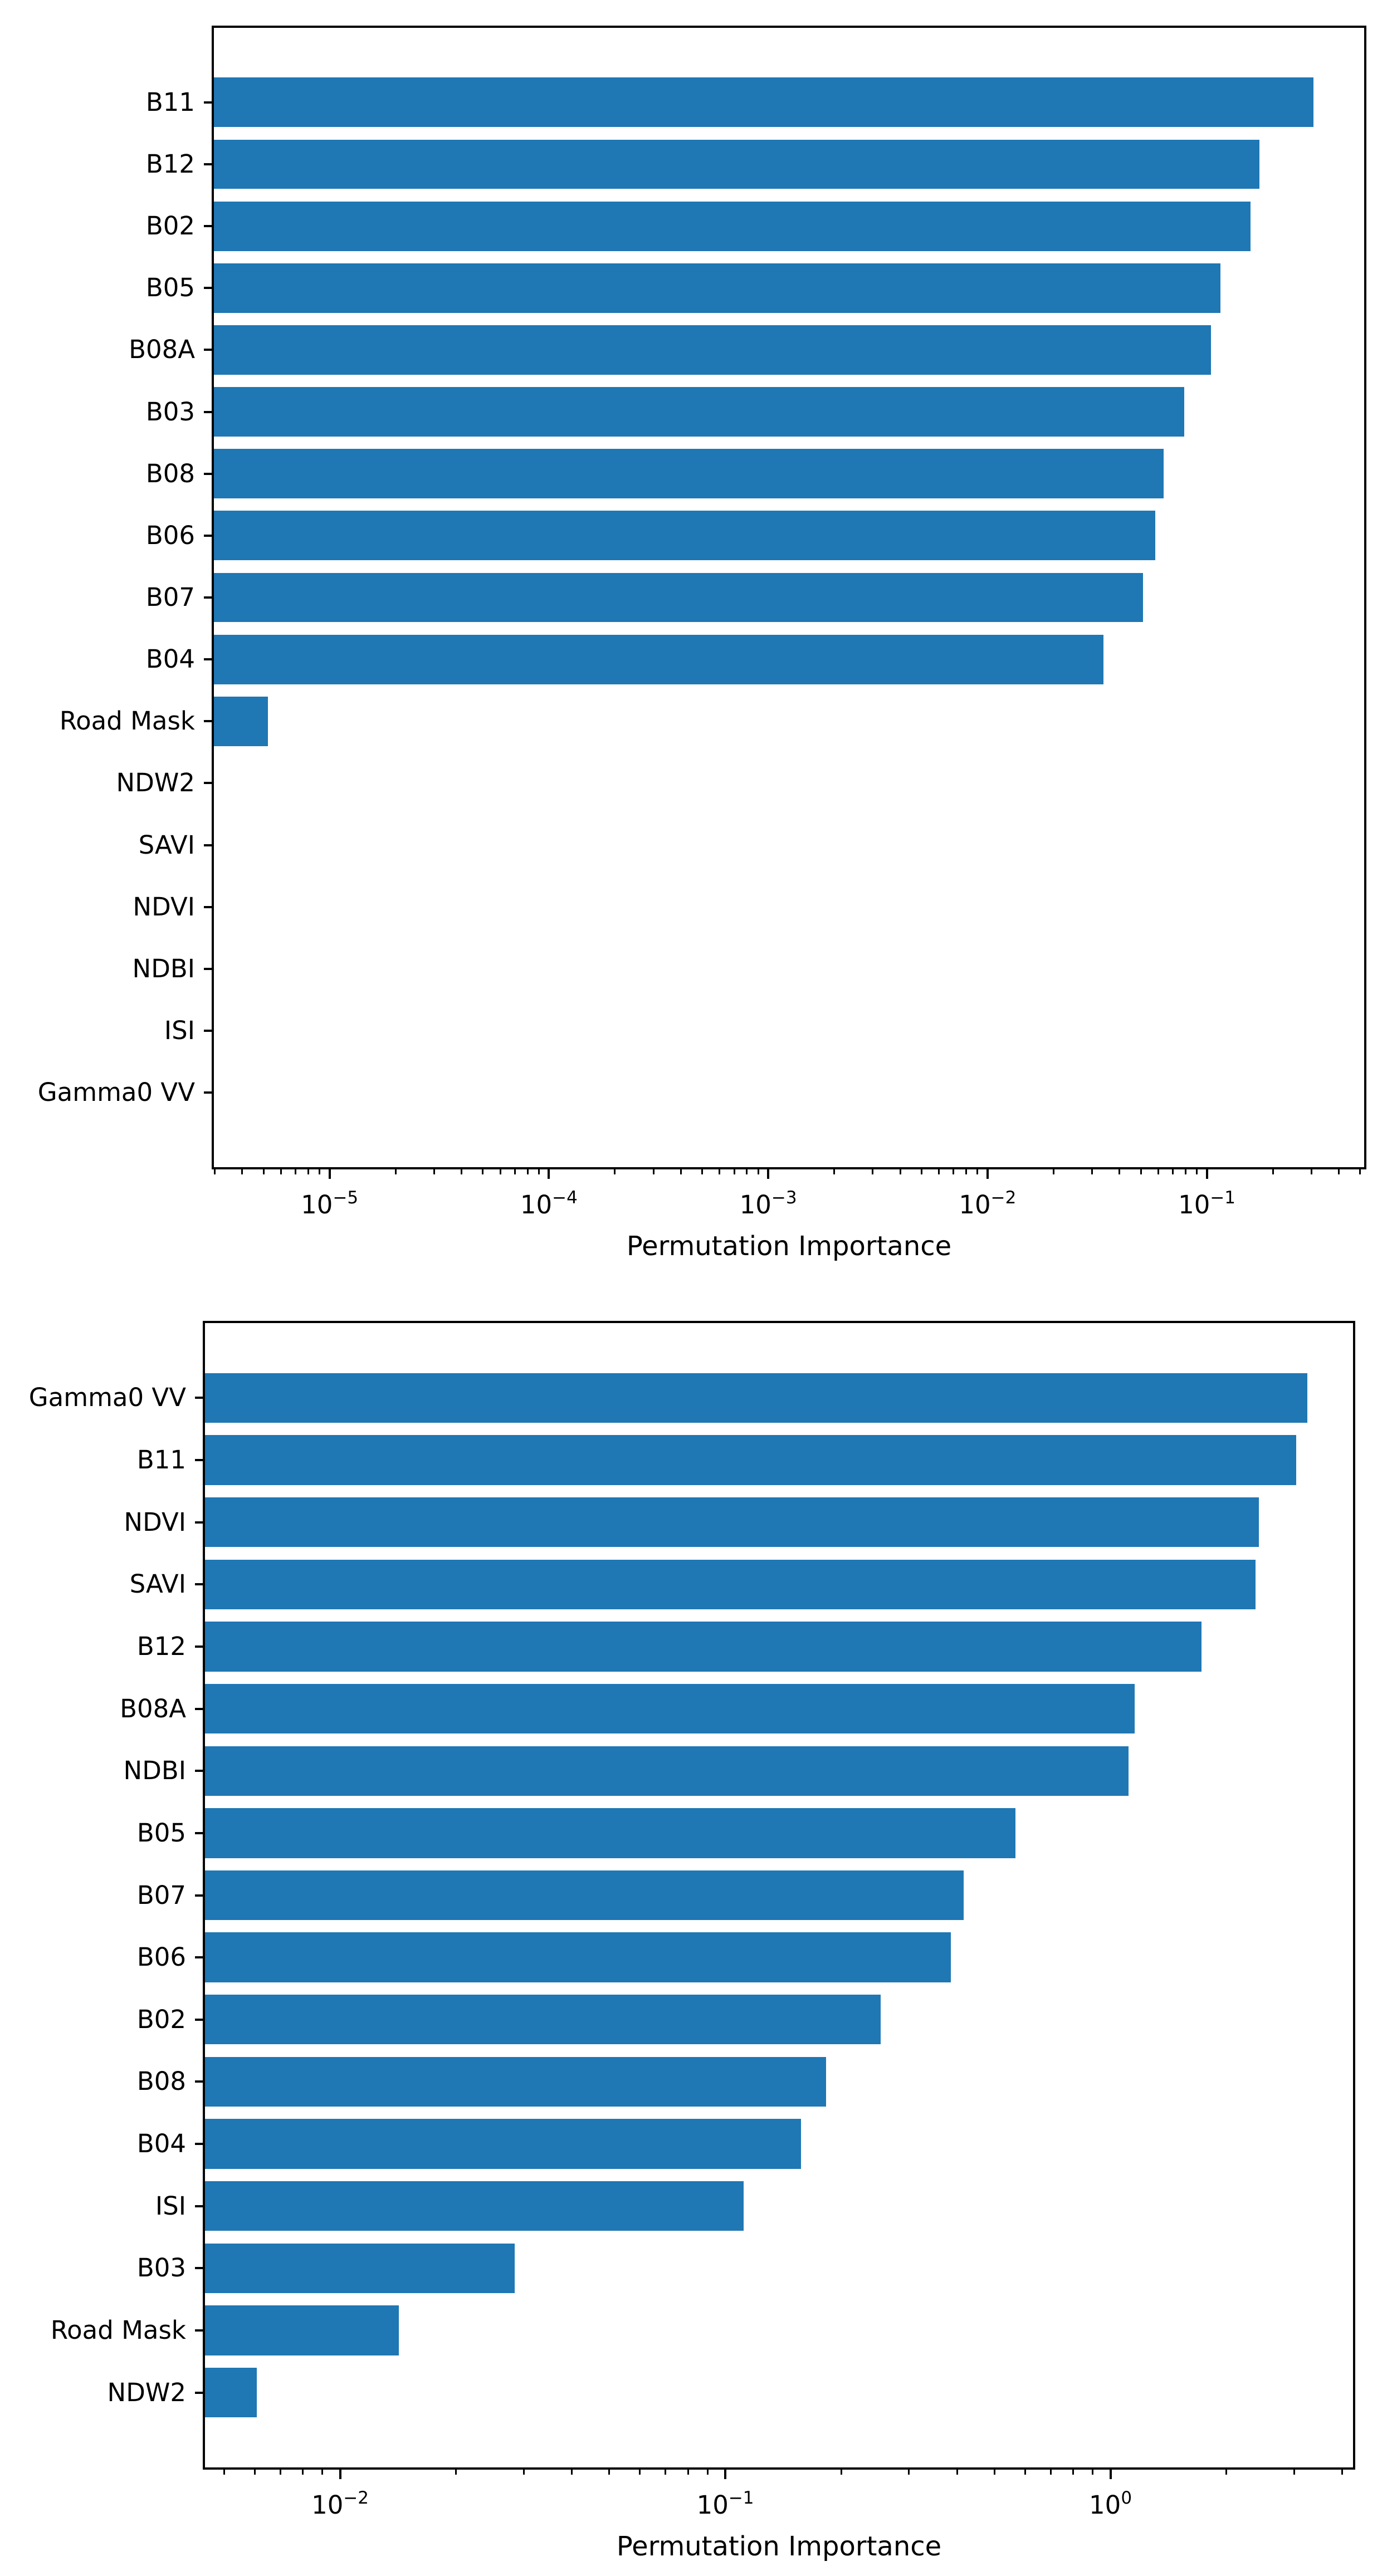 This screenshot has height=2576, width=1392. What do you see at coordinates (360, 2268) in the screenshot?
I see `bar-b03` at bounding box center [360, 2268].